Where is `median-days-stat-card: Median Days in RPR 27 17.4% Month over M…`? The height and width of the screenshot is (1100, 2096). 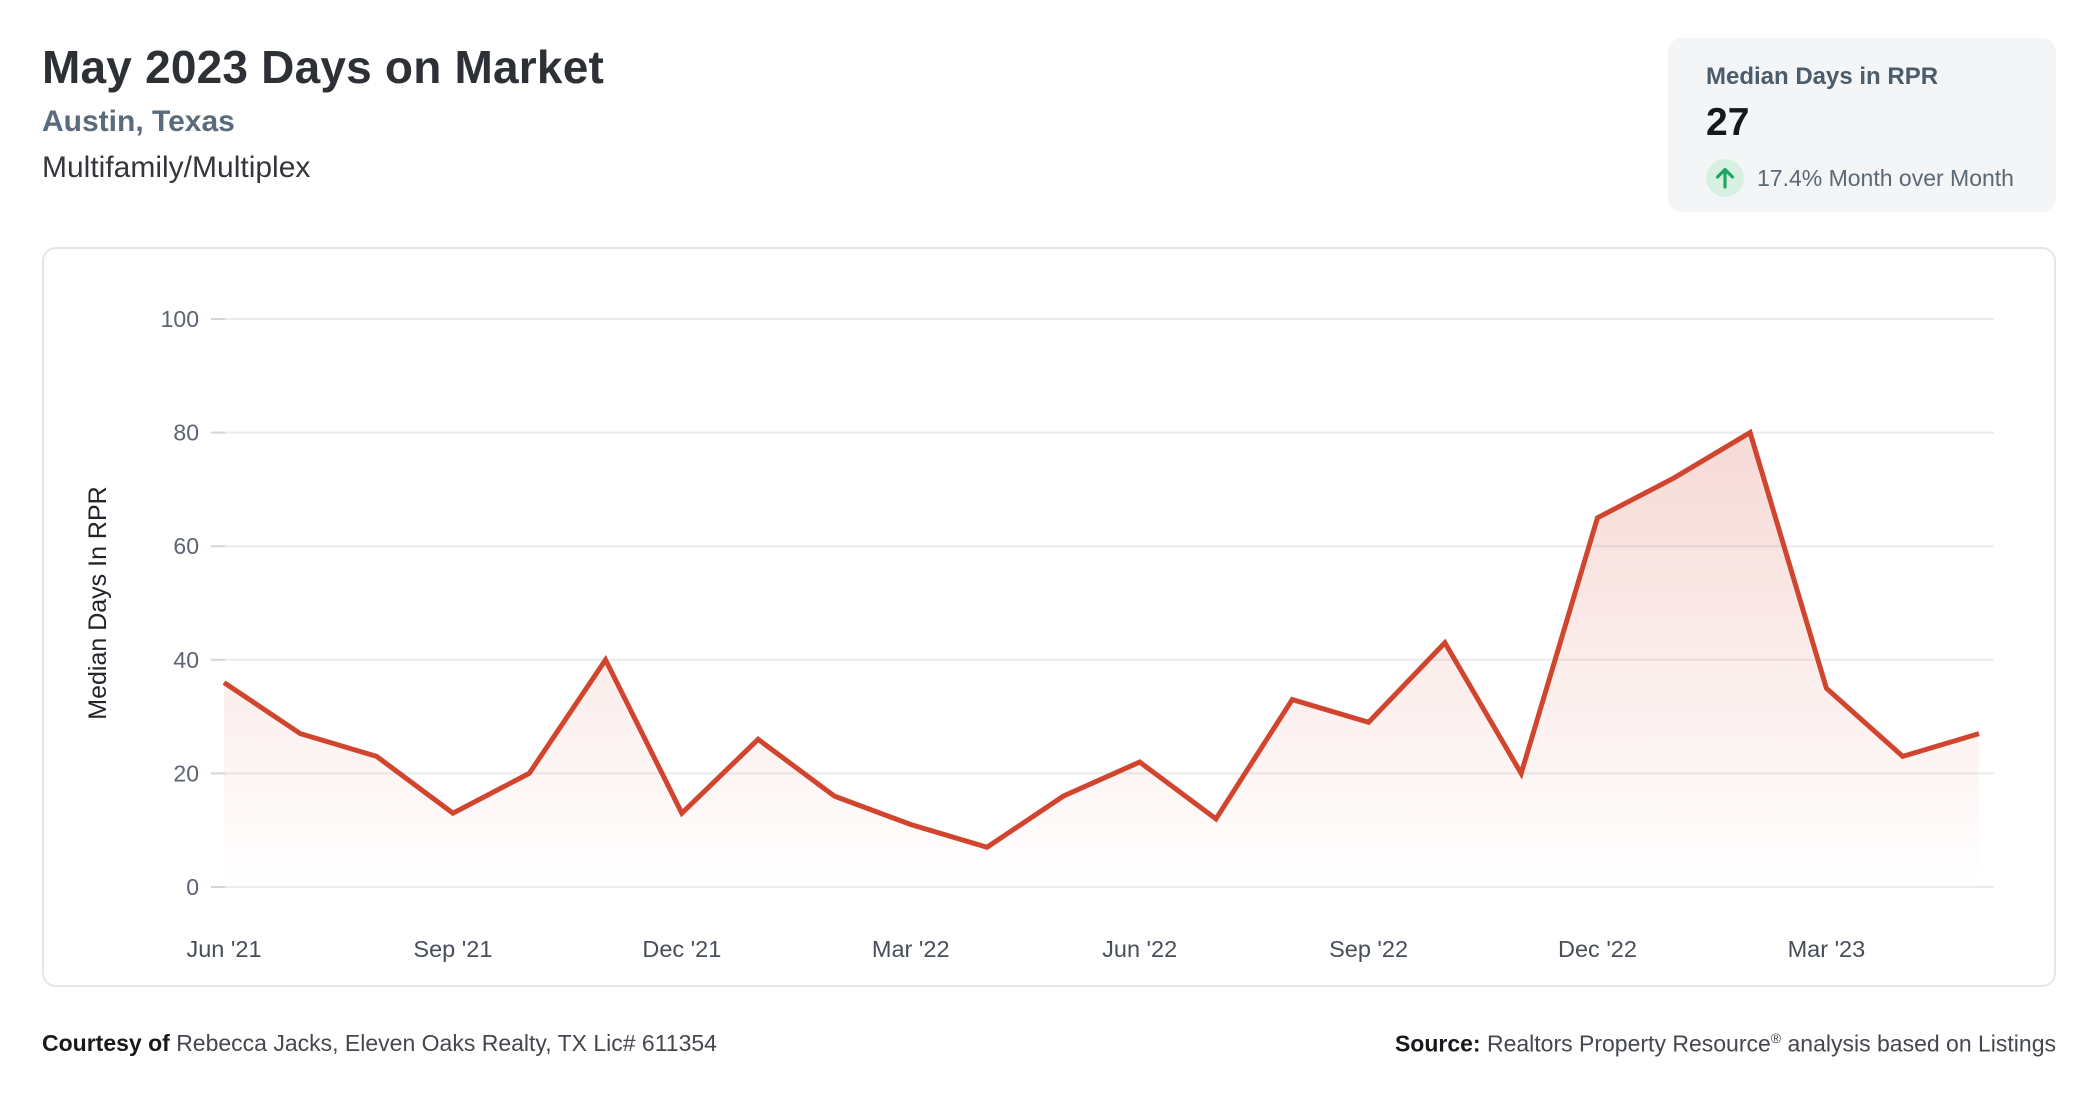
median-days-stat-card: Median Days in RPR 27 17.4% Month over M… is located at coordinates (1862, 125).